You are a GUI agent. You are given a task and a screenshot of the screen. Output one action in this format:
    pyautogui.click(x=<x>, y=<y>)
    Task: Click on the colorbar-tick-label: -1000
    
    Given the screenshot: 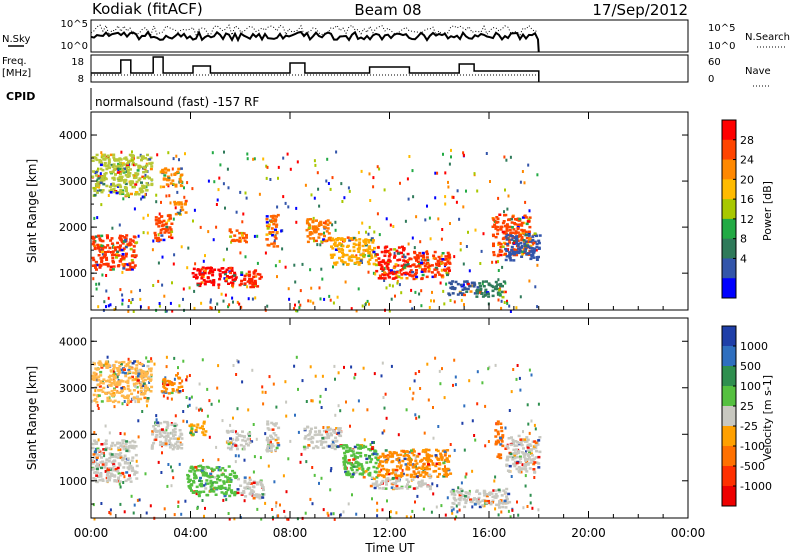 What is the action you would take?
    pyautogui.click(x=756, y=486)
    